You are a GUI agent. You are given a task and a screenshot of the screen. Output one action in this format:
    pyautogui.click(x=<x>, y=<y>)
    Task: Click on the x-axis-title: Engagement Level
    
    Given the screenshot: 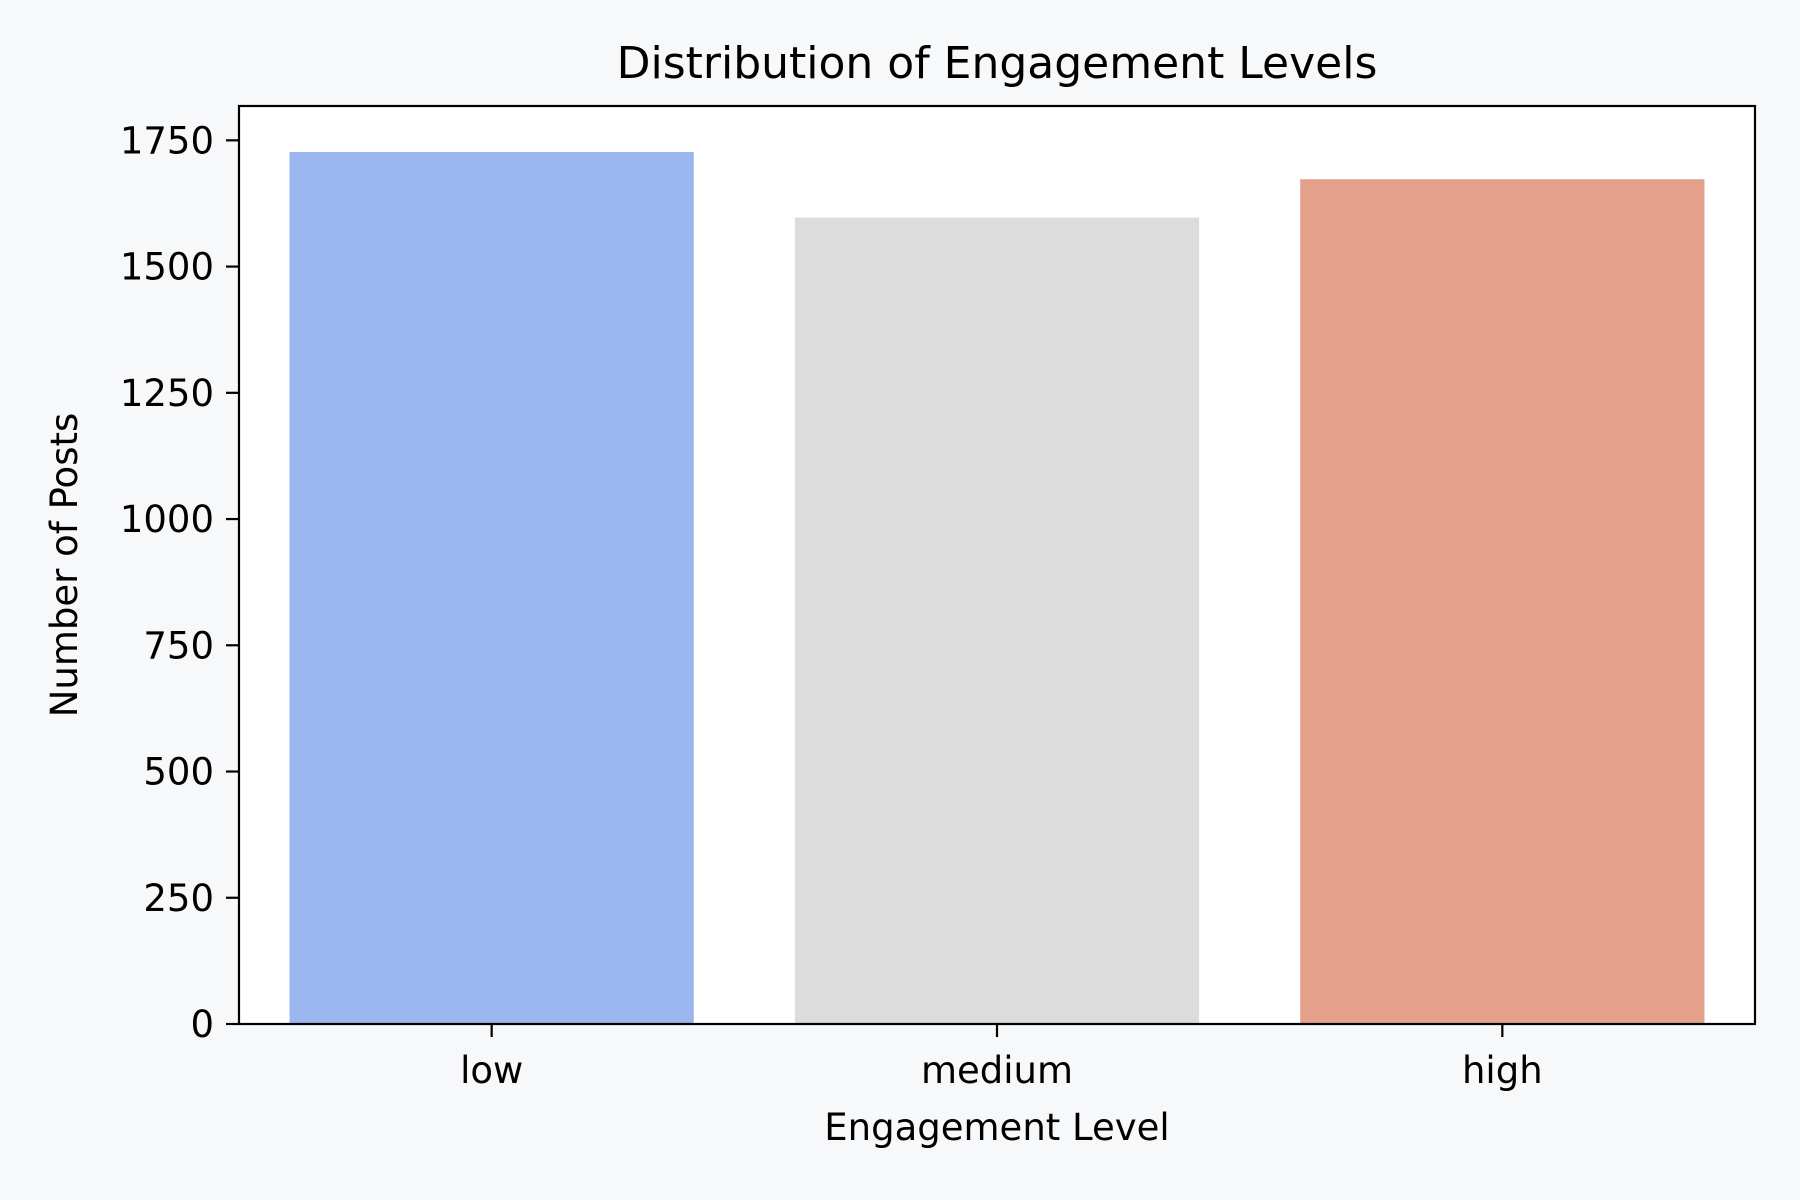 What is the action you would take?
    pyautogui.click(x=996, y=1127)
    